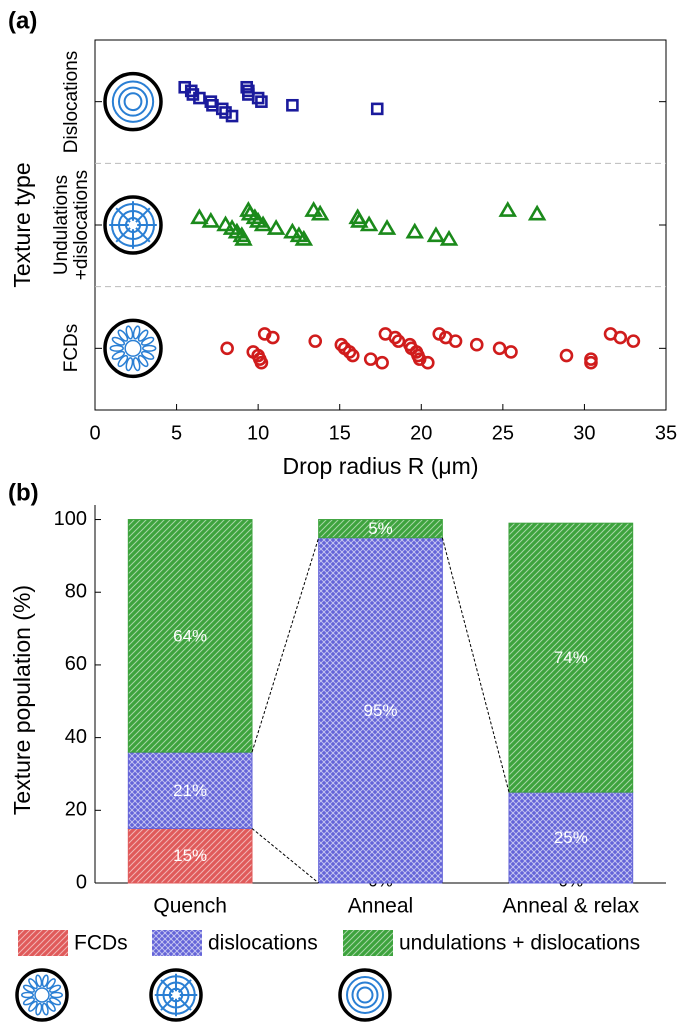 The height and width of the screenshot is (1023, 678). Describe the element at coordinates (81, 882) in the screenshot. I see `y-tick-label: 0` at that location.